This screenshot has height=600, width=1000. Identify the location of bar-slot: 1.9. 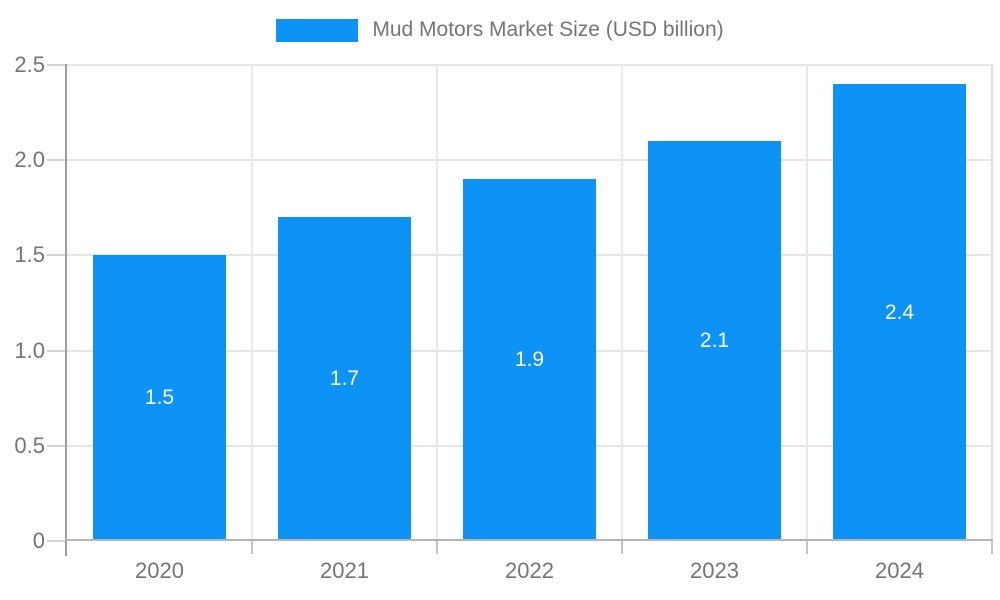
(529, 303).